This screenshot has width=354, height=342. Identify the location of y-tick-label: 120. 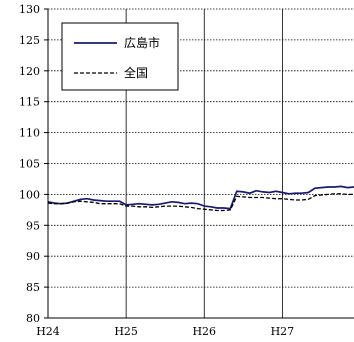
(29, 71).